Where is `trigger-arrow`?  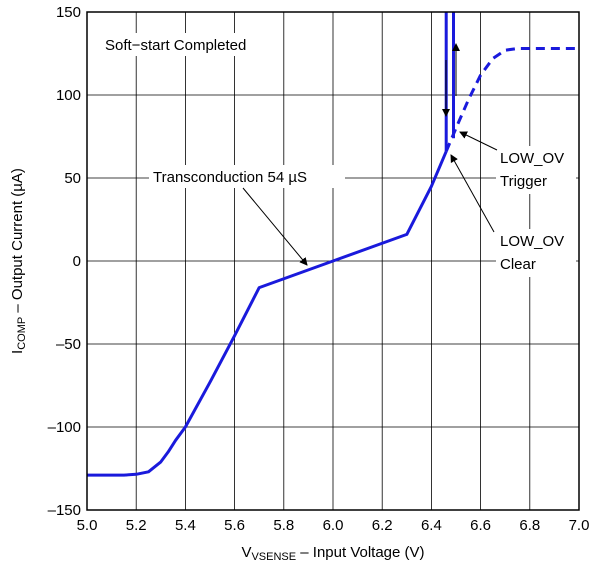 trigger-arrow is located at coordinates (478, 141).